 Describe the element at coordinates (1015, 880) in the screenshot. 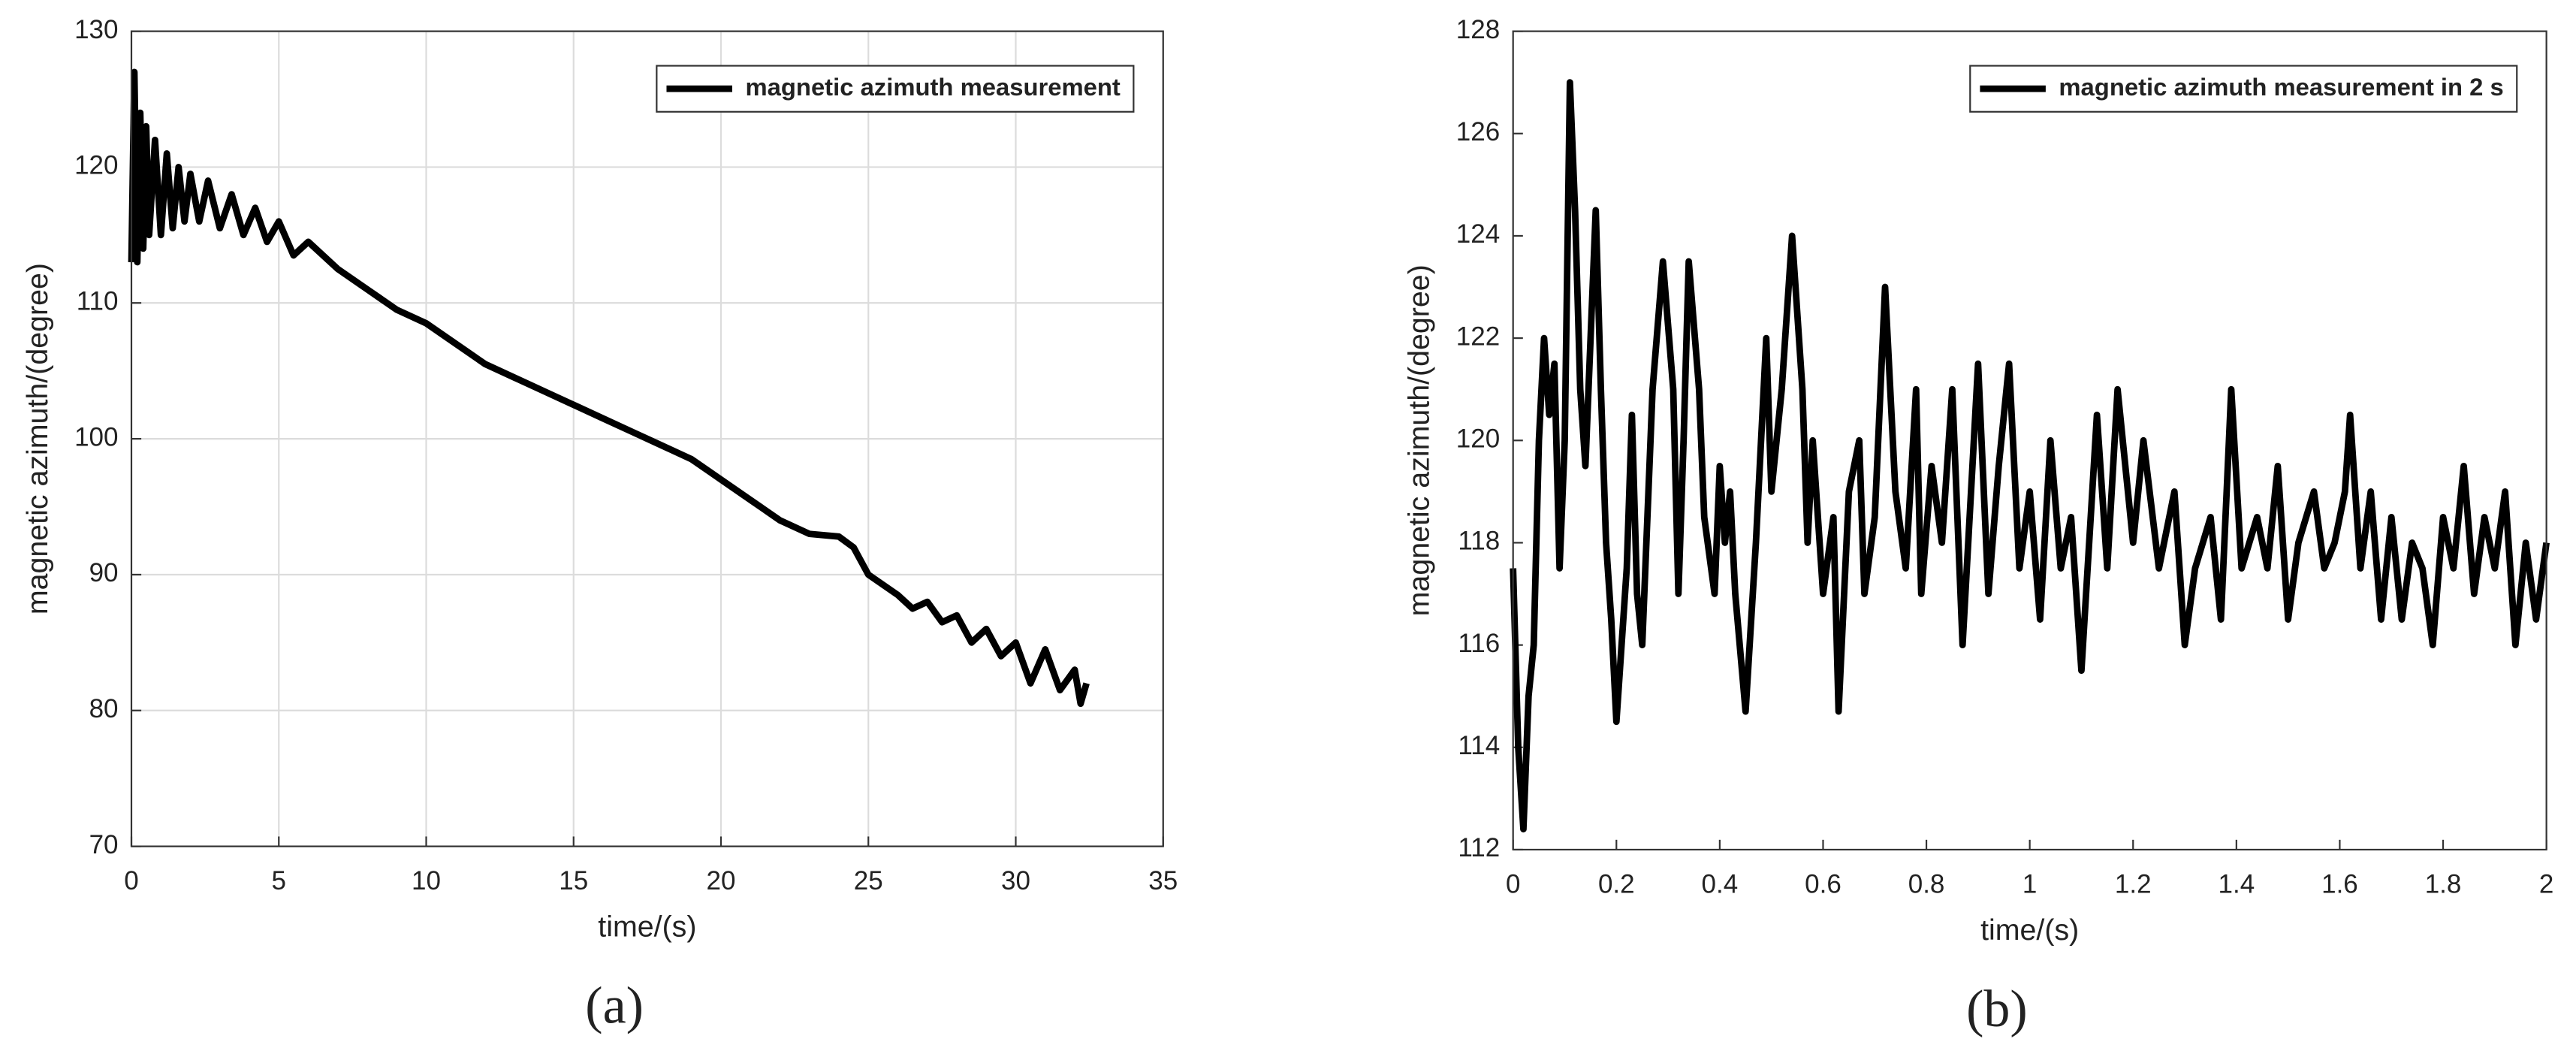

I see `x-tick-label: 30` at that location.